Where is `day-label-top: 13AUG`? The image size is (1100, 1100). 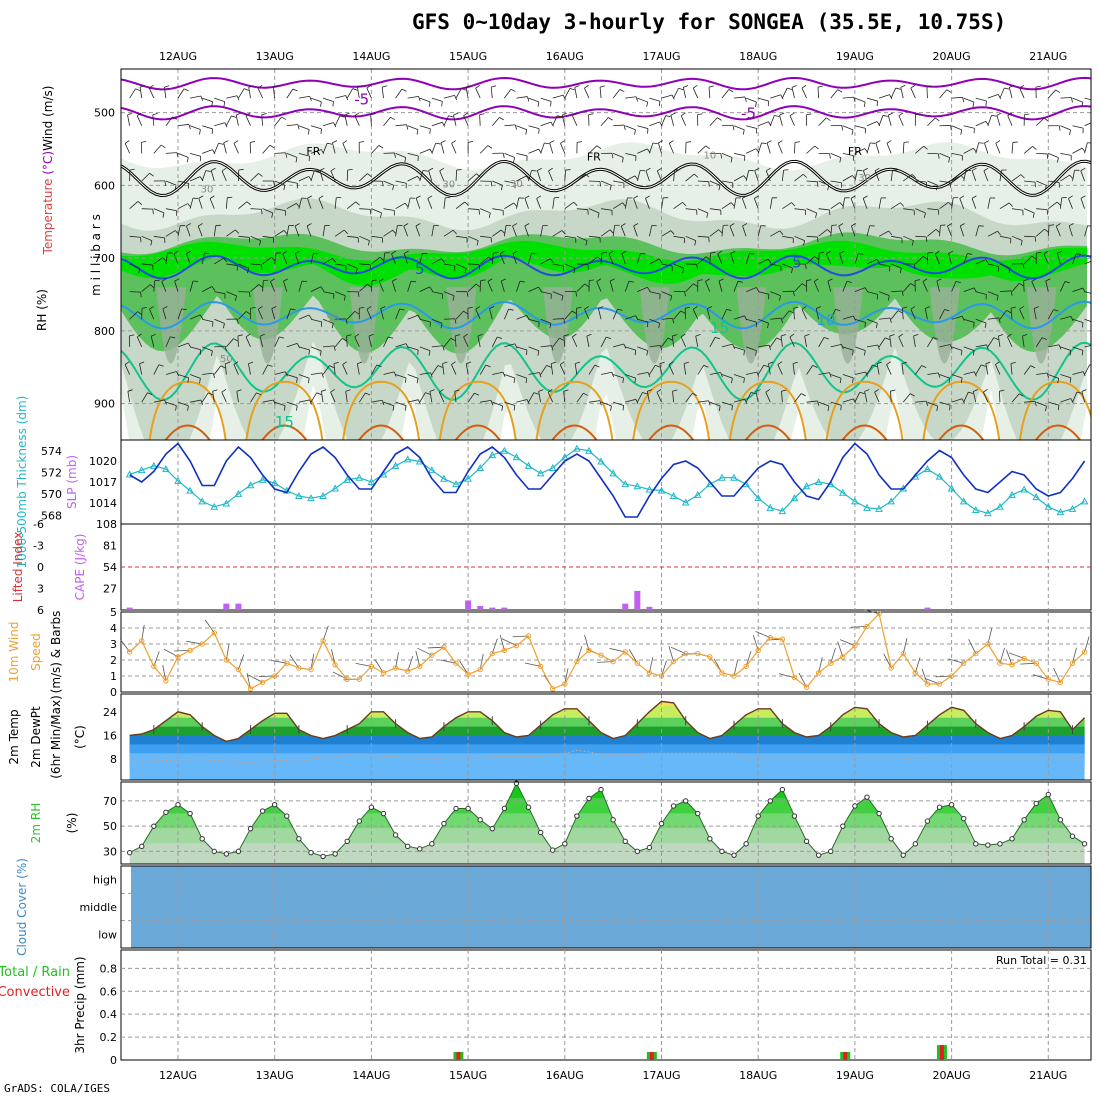 day-label-top: 13AUG is located at coordinates (275, 56).